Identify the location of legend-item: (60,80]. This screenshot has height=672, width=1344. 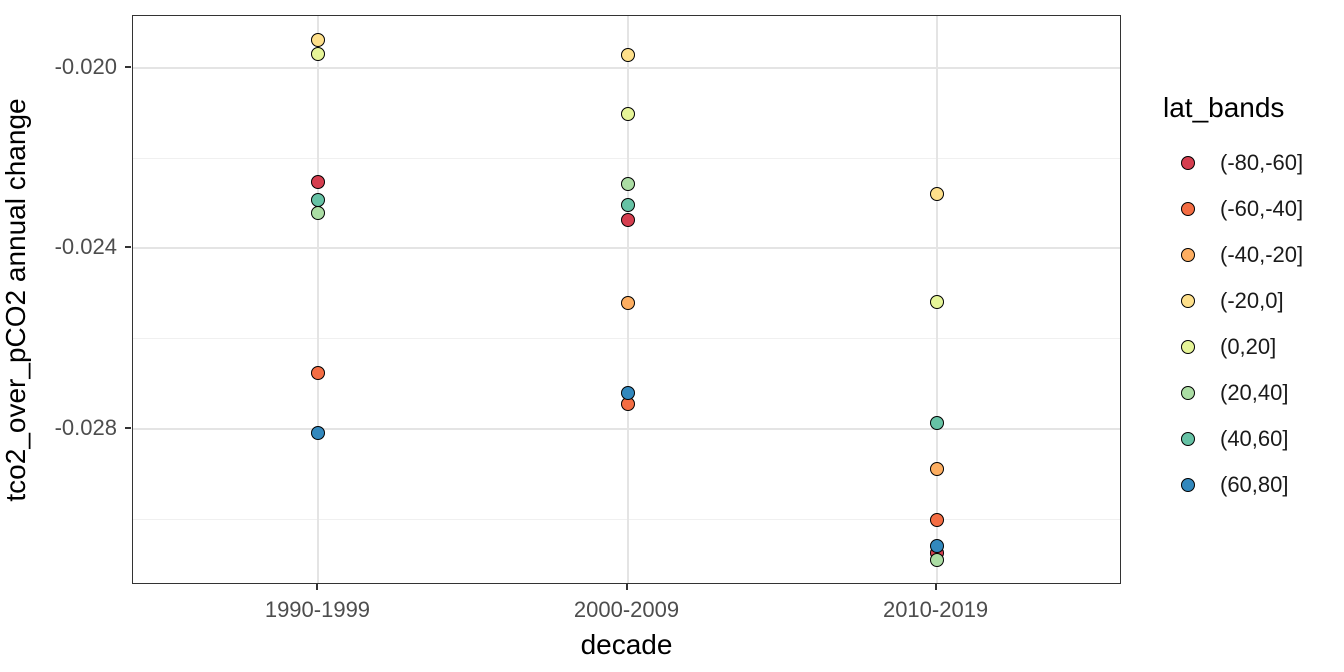
(1253, 485).